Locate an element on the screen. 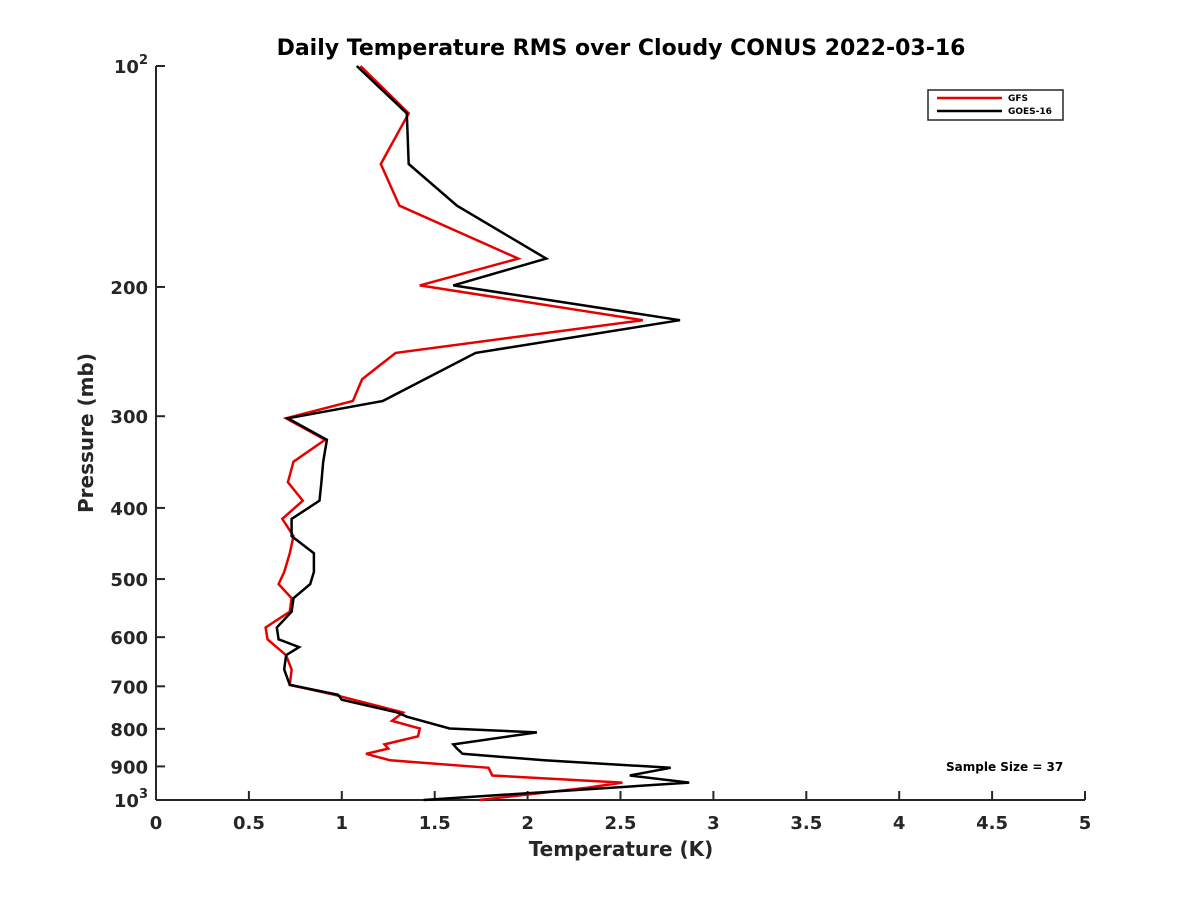 The height and width of the screenshot is (900, 1200). x-axis-ticks: 0 0.5 1 1.5 2 2.5 3 3.5 4 4.5 5 is located at coordinates (621, 812).